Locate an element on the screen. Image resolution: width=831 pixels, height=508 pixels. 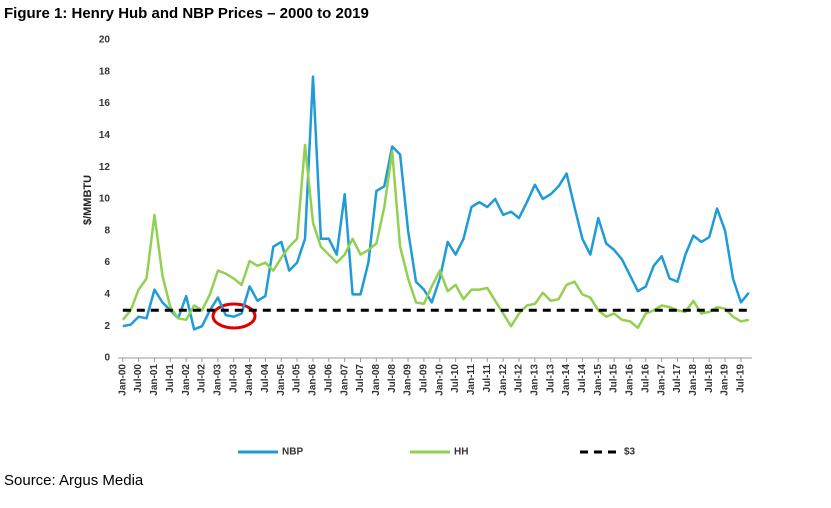
x-tick-label: Jan-12 is located at coordinates (503, 380).